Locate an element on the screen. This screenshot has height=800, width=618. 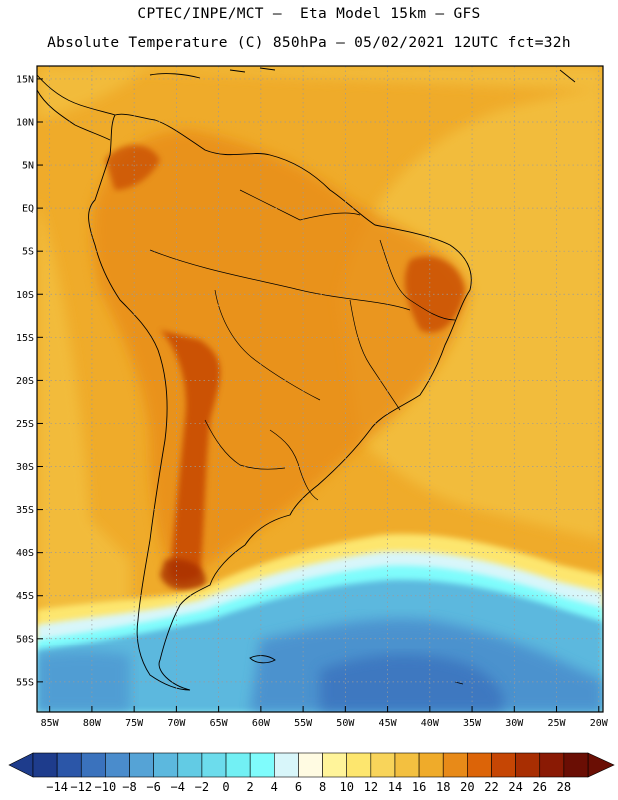
scale-value-label: 0 is located at coordinates (225, 787).